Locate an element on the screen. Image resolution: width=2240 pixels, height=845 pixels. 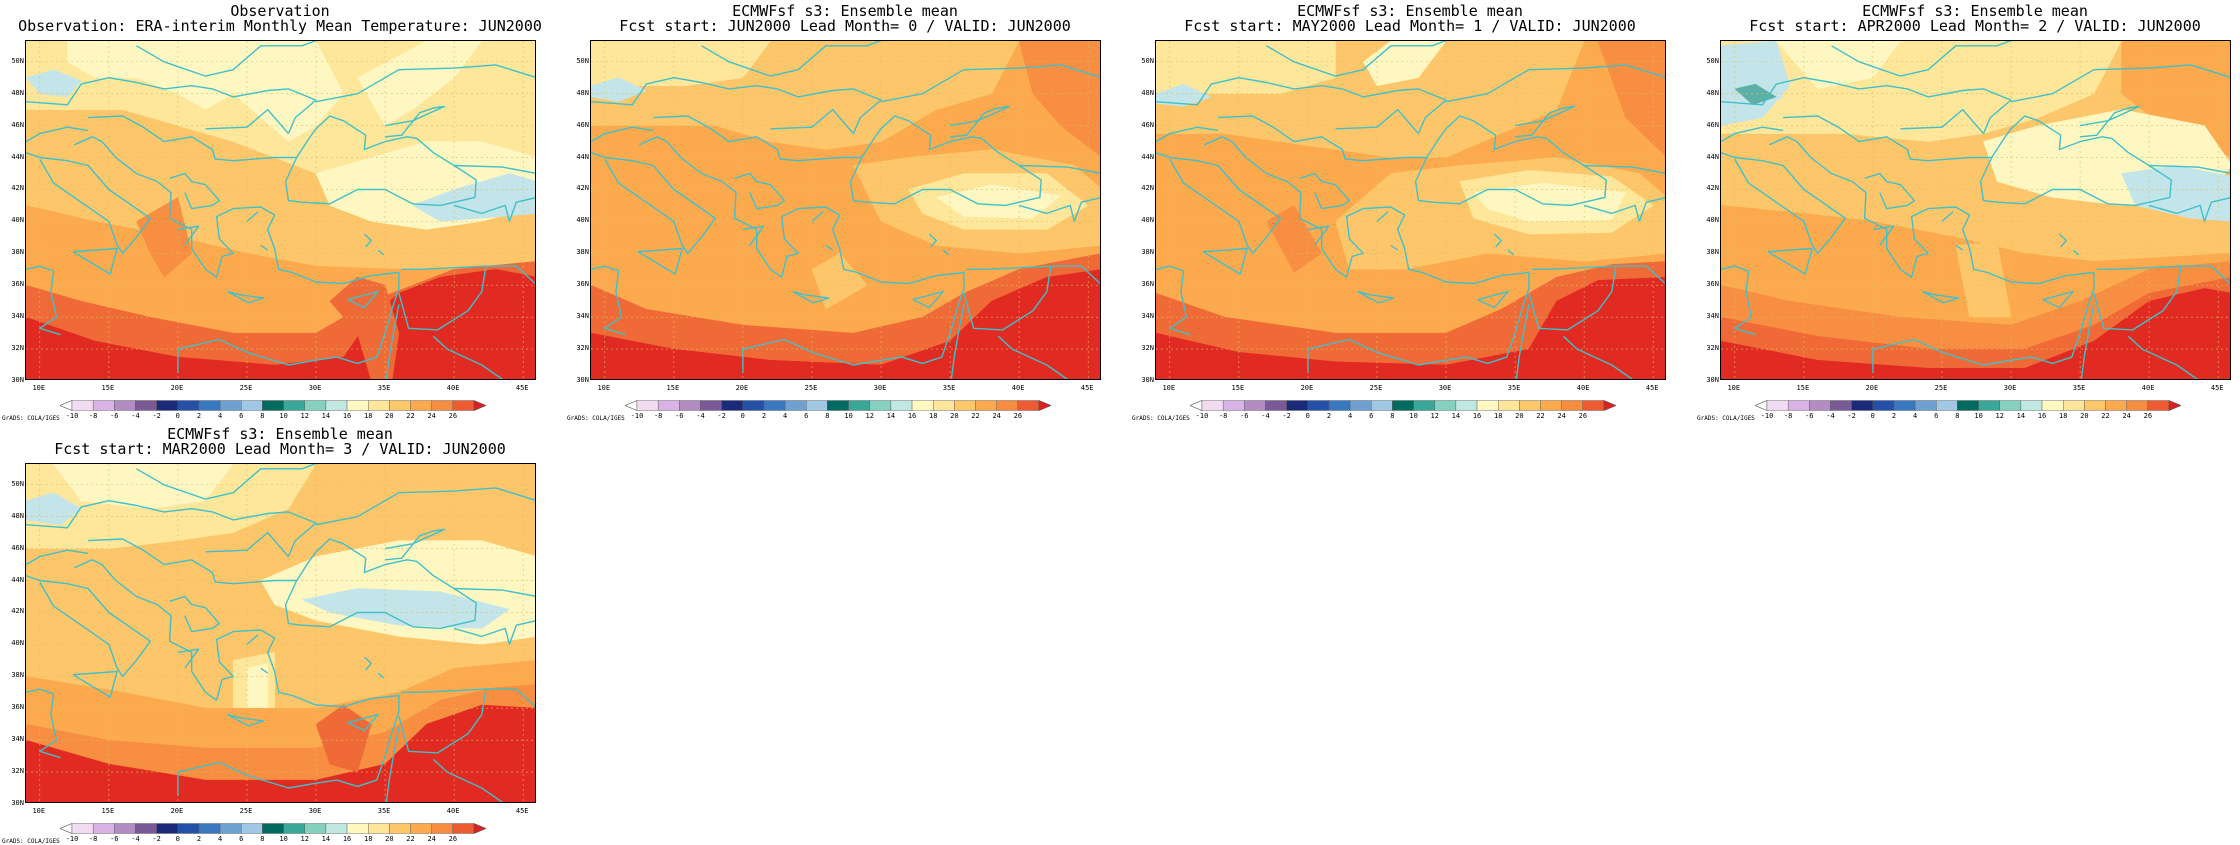
colorbar-label: 22 is located at coordinates (975, 416).